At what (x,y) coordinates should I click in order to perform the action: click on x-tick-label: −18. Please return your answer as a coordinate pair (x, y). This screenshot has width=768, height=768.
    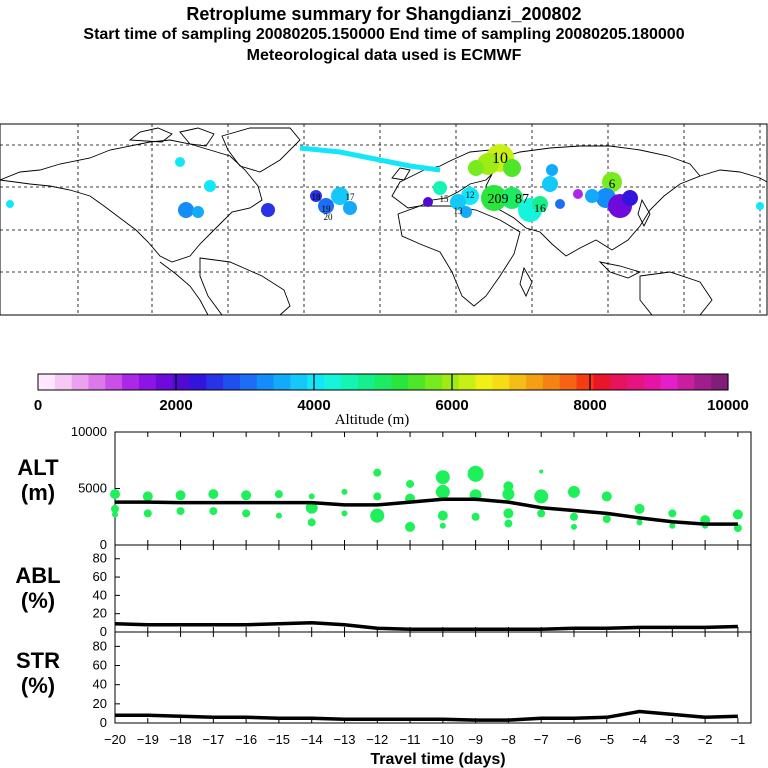
    Looking at the image, I should click on (181, 739).